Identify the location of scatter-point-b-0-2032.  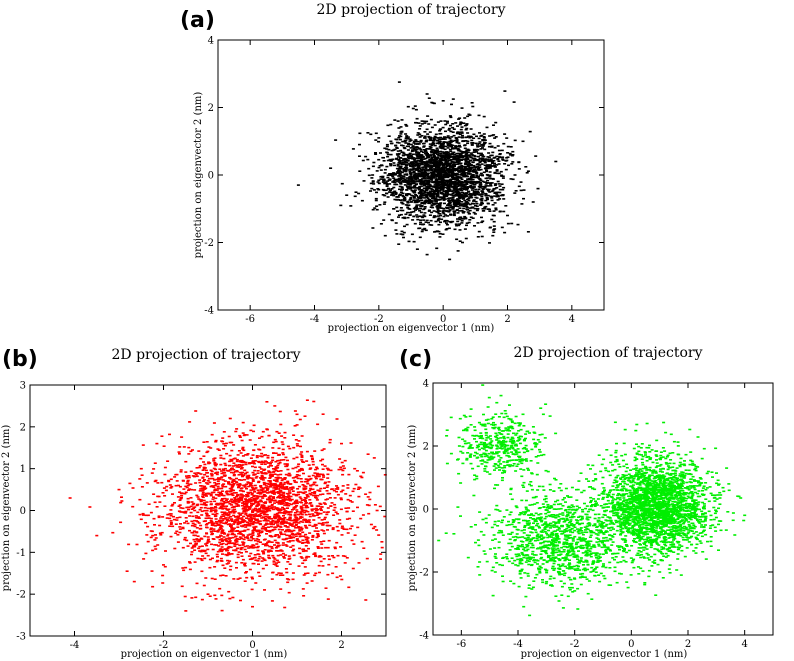
(287, 460).